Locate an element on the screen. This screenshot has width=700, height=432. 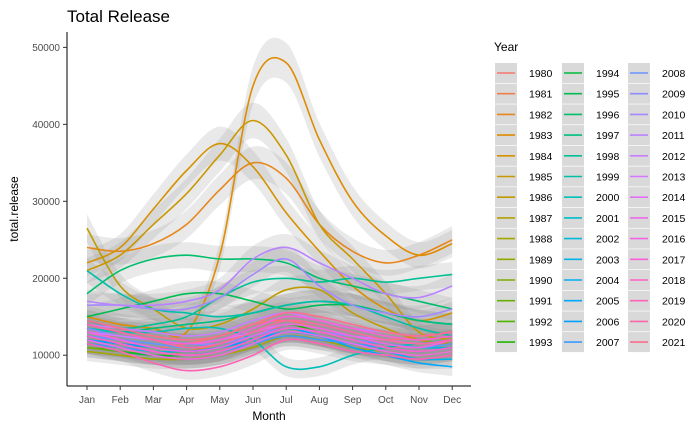
series-line-1982 is located at coordinates (269, 212).